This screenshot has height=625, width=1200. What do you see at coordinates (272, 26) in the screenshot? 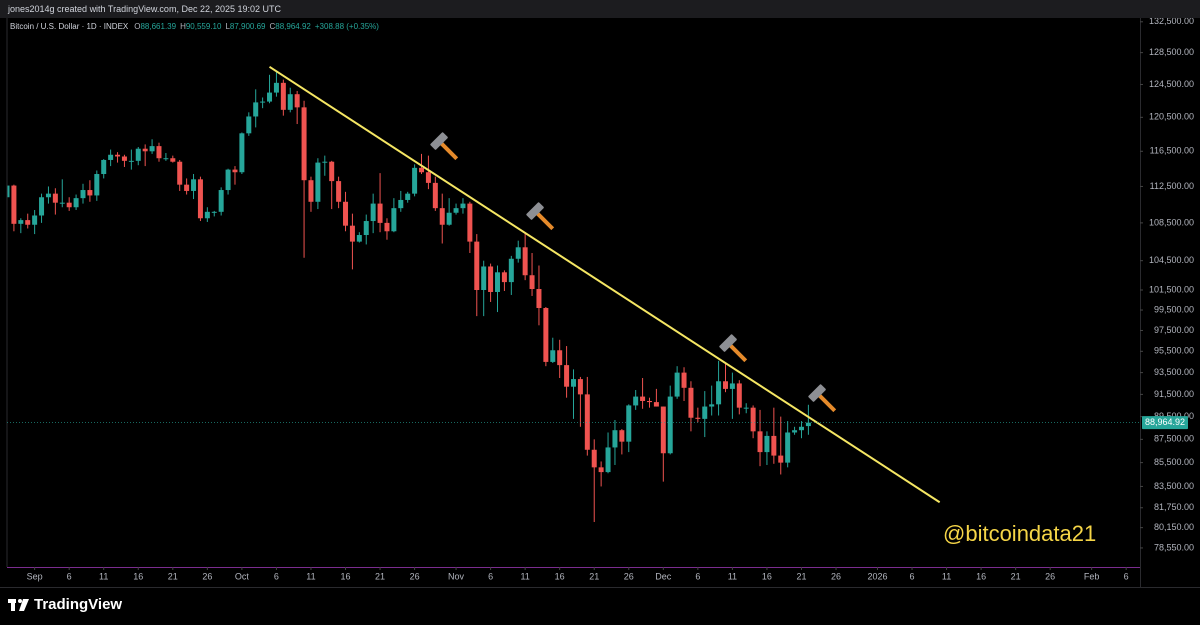
I see `readout-key: C` at bounding box center [272, 26].